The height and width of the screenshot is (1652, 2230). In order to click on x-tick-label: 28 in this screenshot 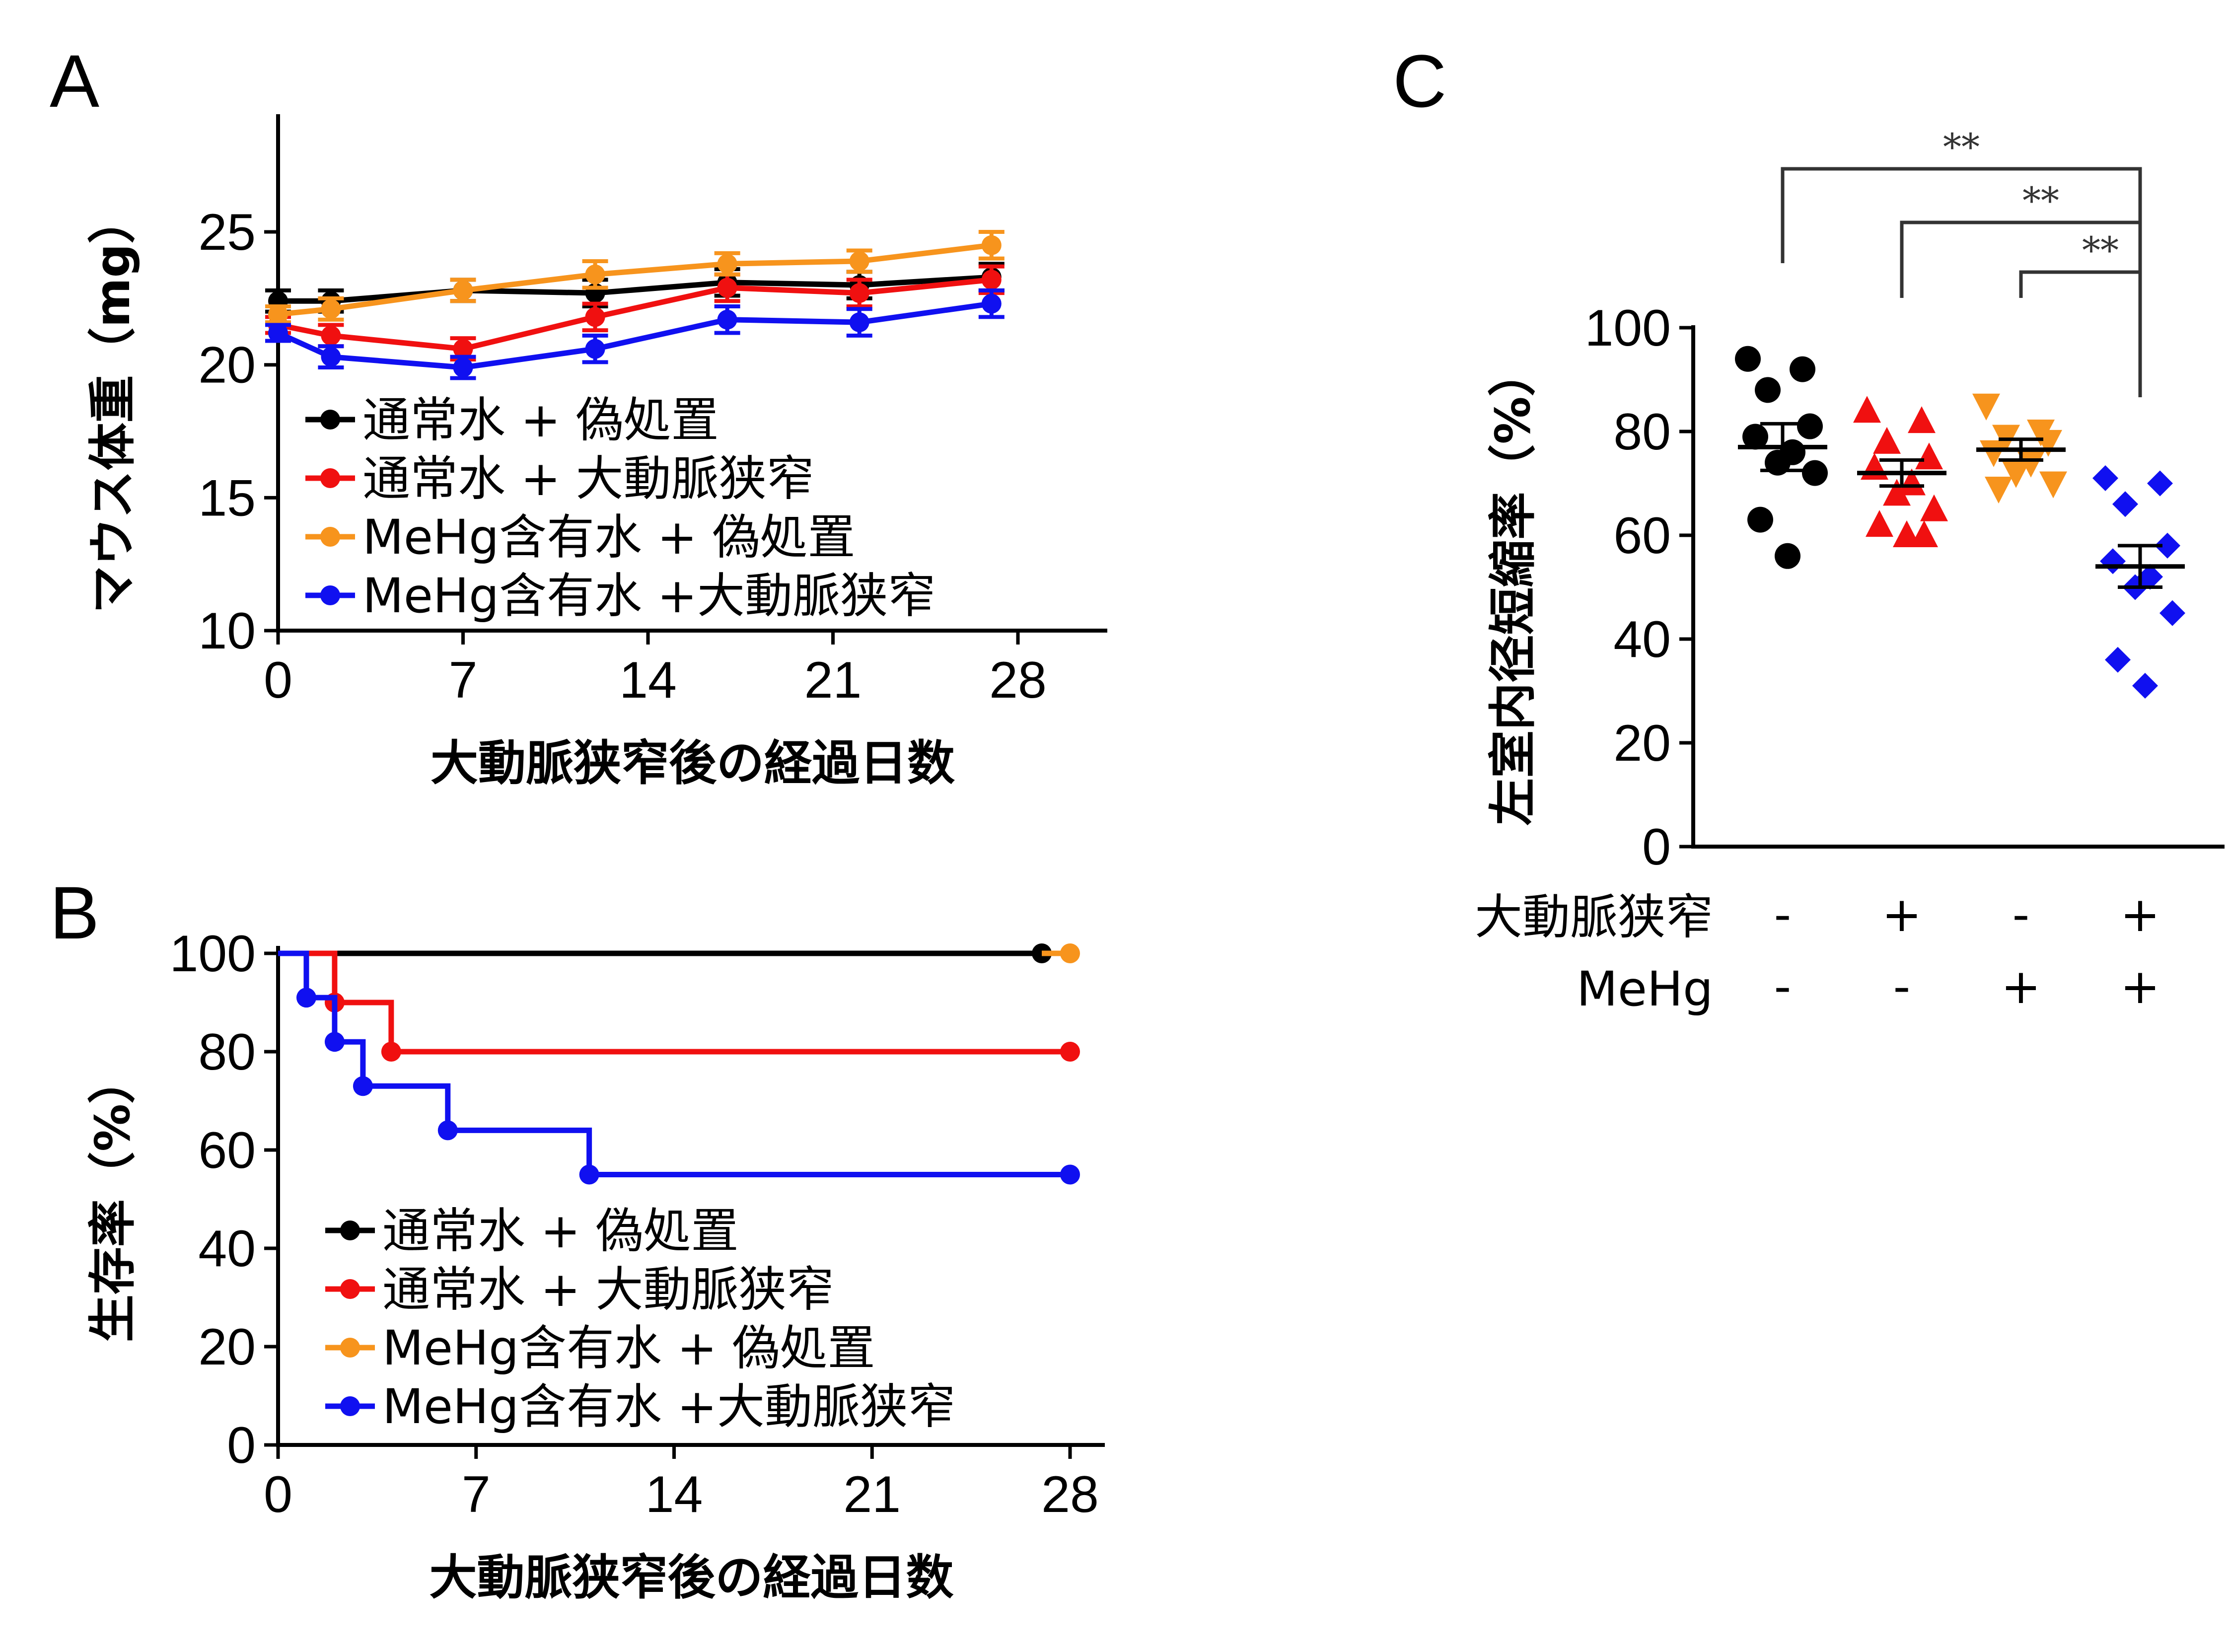, I will do `click(1070, 1494)`.